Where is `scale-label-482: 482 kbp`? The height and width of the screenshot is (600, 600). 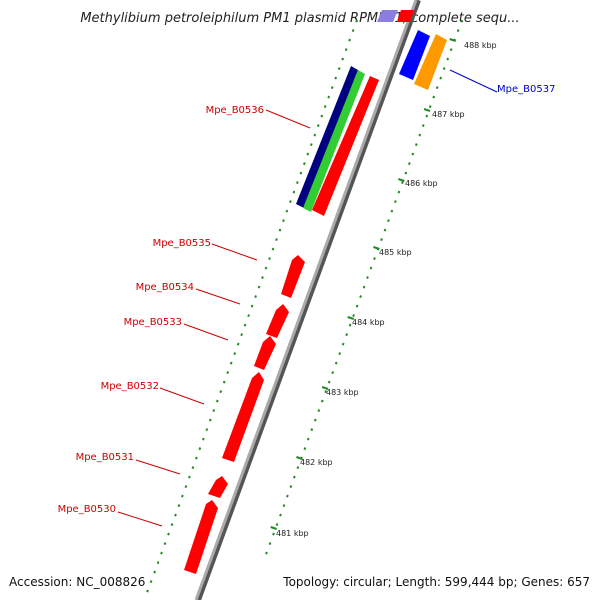
scale-label-482: 482 kbp is located at coordinates (316, 462).